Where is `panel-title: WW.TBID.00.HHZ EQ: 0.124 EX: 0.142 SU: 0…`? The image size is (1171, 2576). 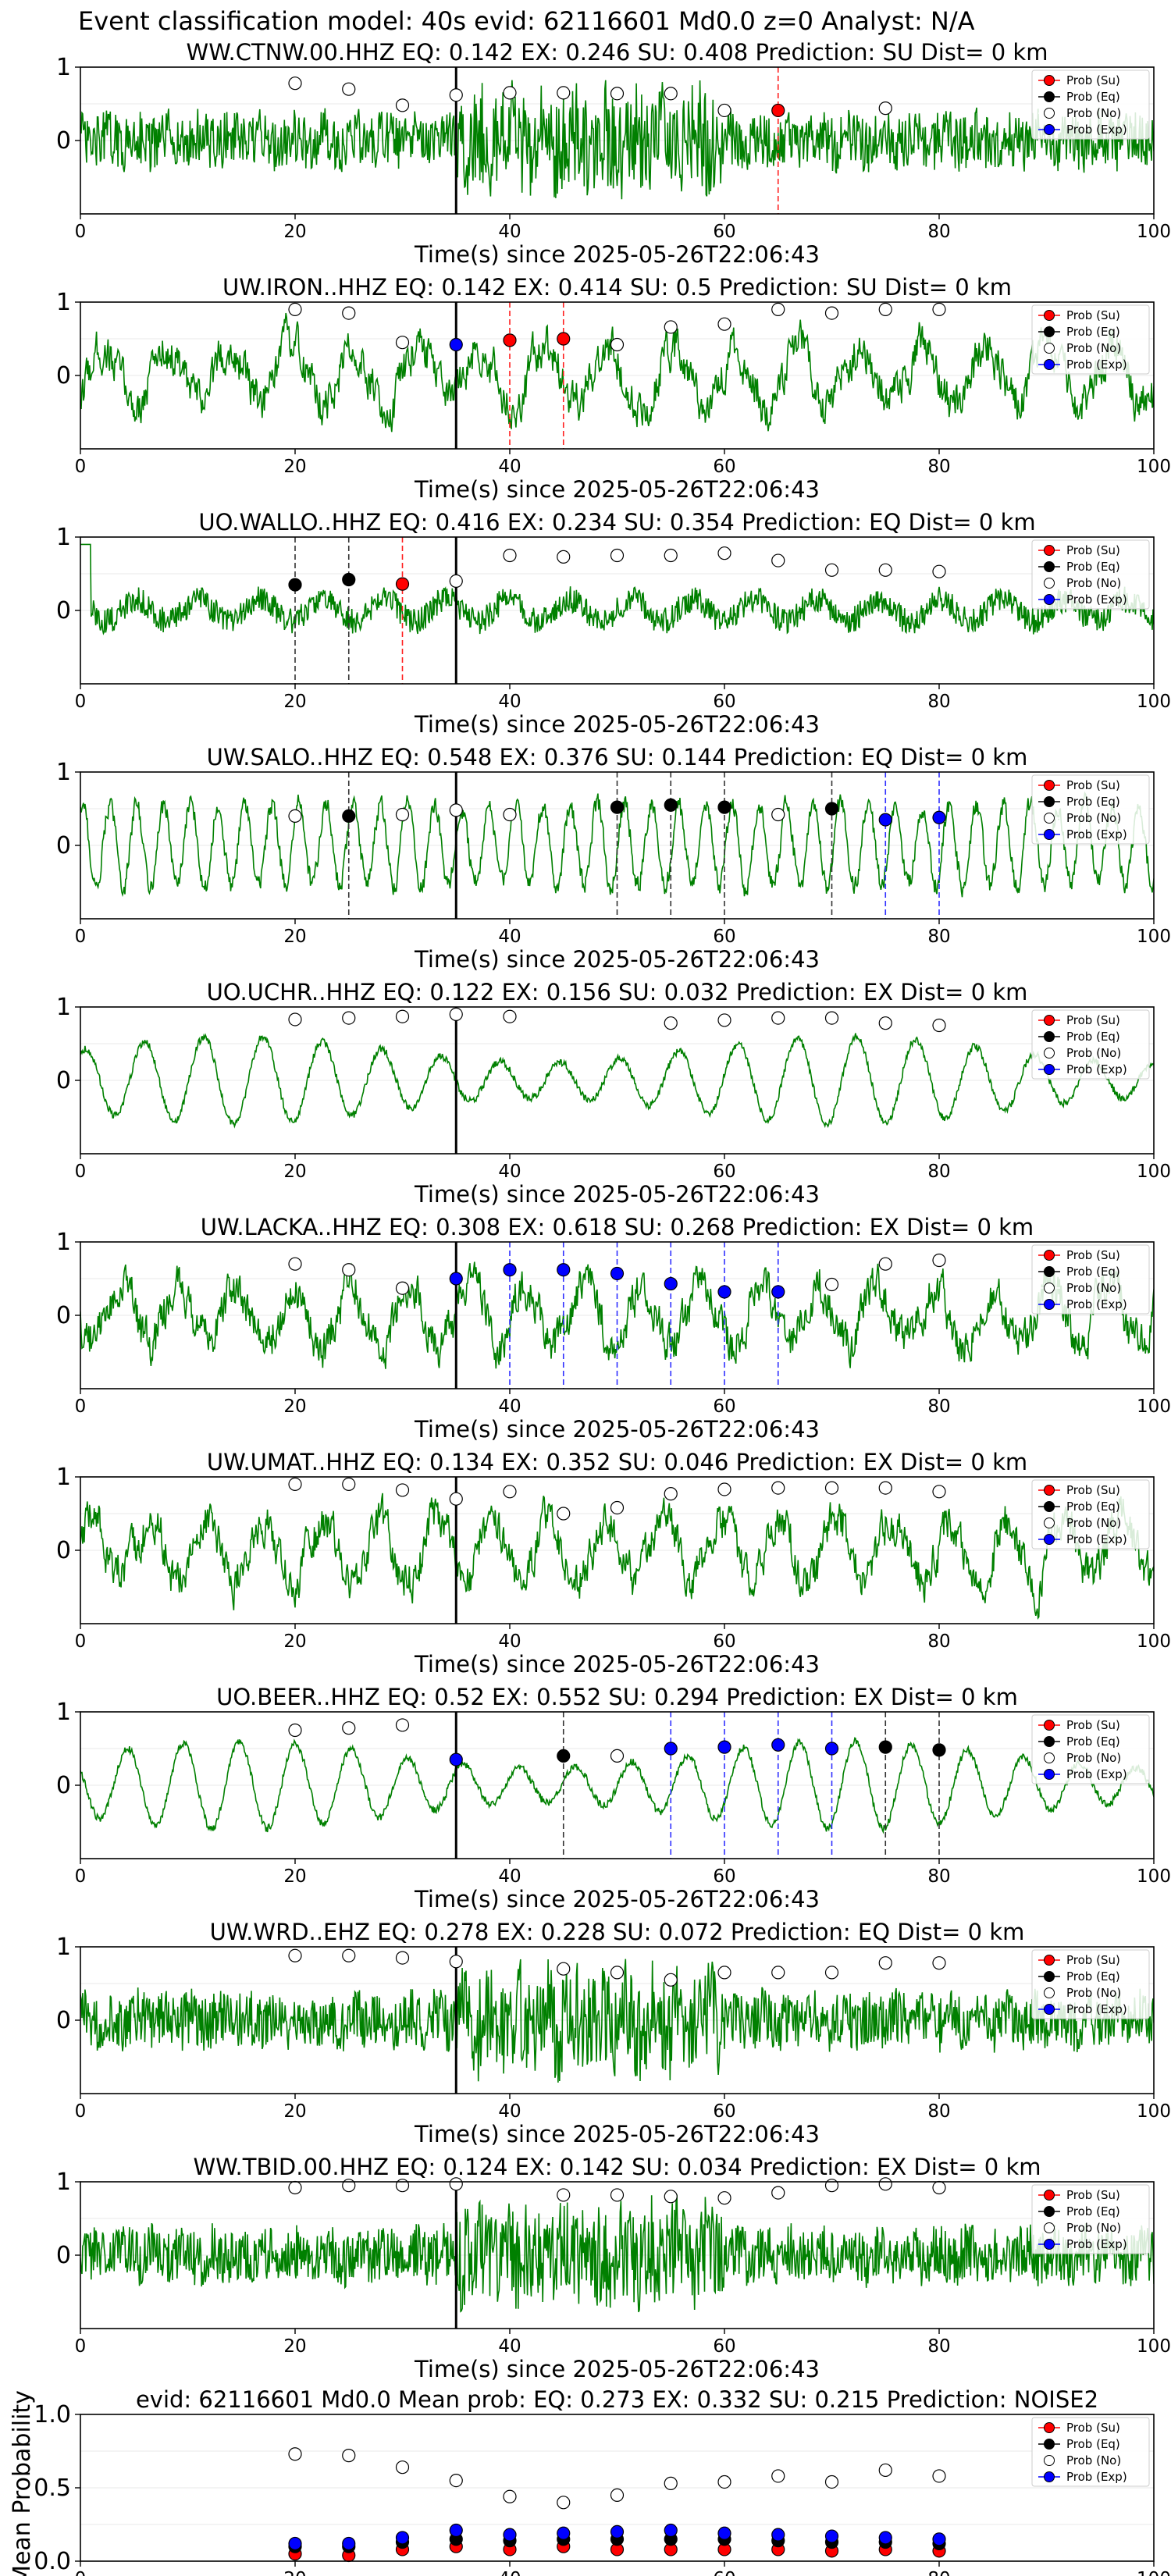 panel-title: WW.TBID.00.HHZ EQ: 0.124 EX: 0.142 SU: 0… is located at coordinates (617, 2167).